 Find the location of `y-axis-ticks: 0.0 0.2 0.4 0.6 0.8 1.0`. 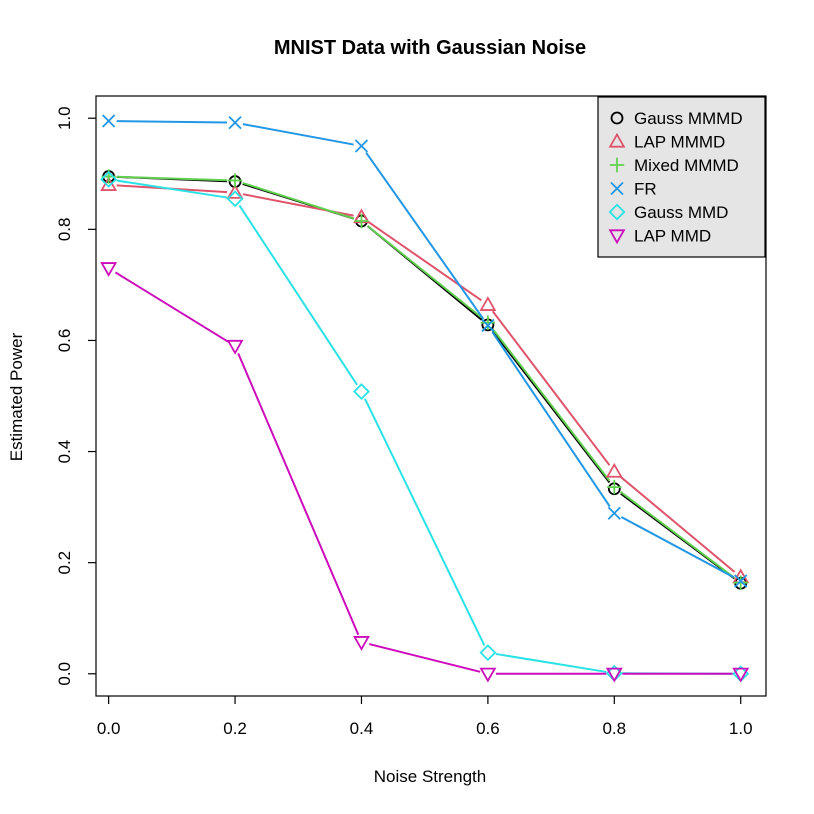

y-axis-ticks: 0.0 0.2 0.4 0.6 0.8 1.0 is located at coordinates (75, 396).